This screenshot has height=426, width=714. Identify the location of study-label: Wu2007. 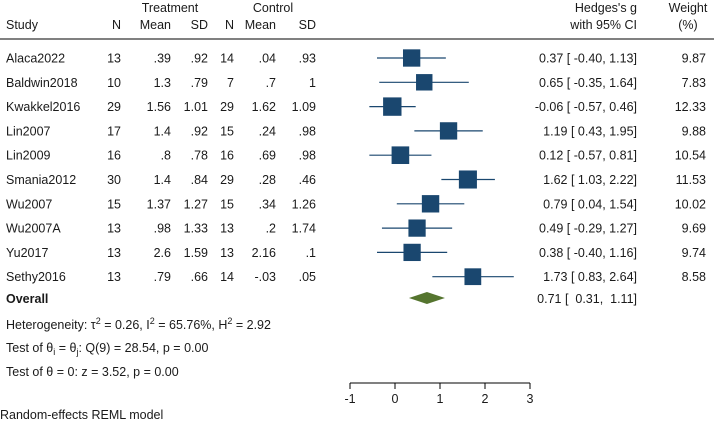
(29, 204).